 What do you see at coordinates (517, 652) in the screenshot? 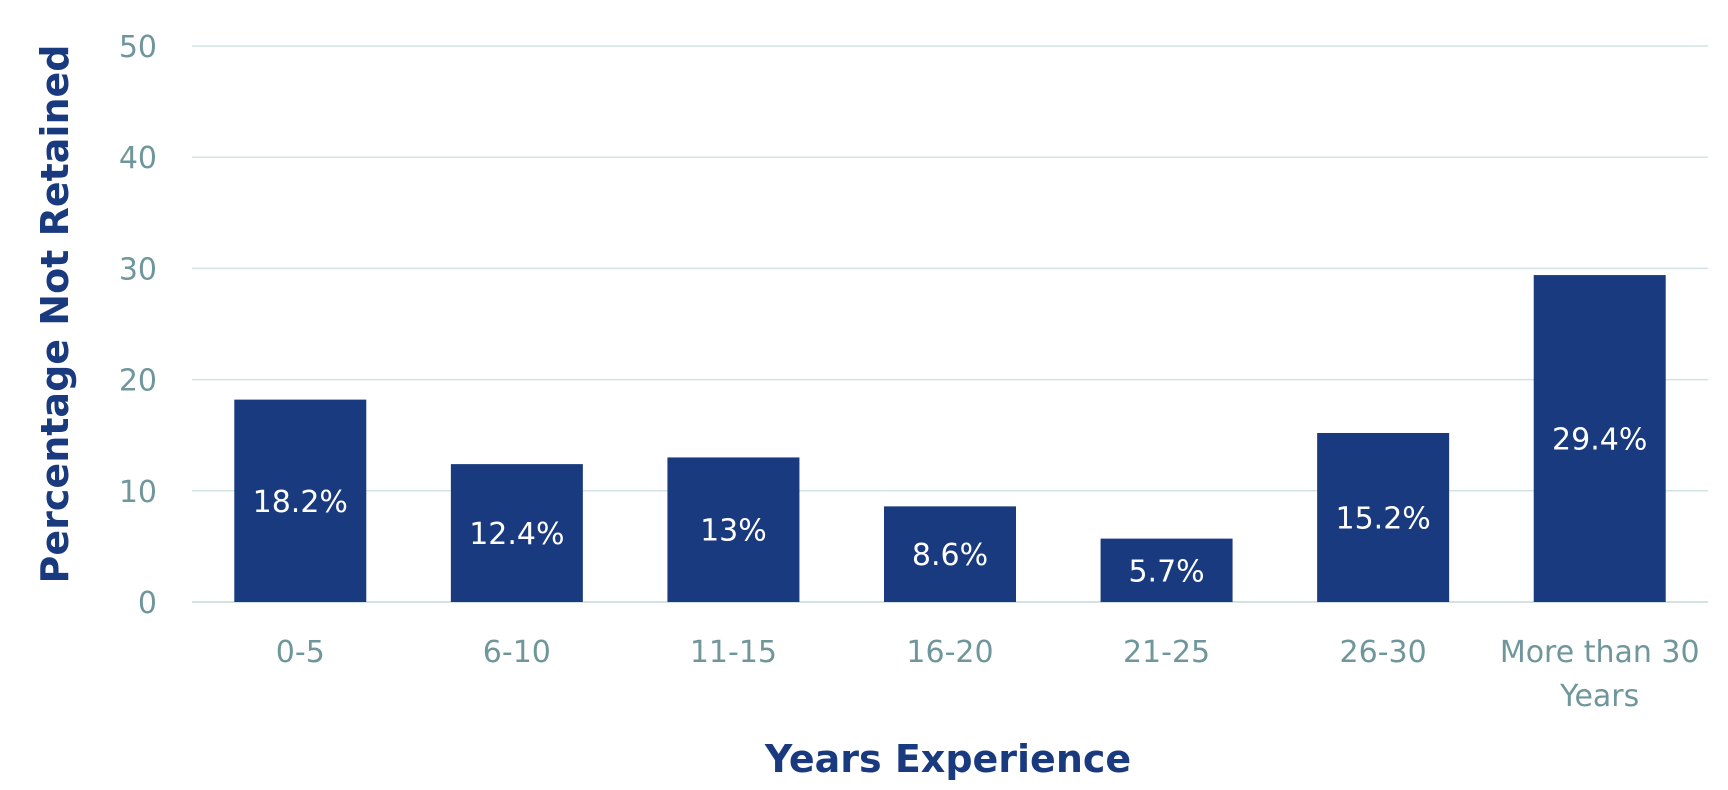
I see `x-tick-label: 6-10` at bounding box center [517, 652].